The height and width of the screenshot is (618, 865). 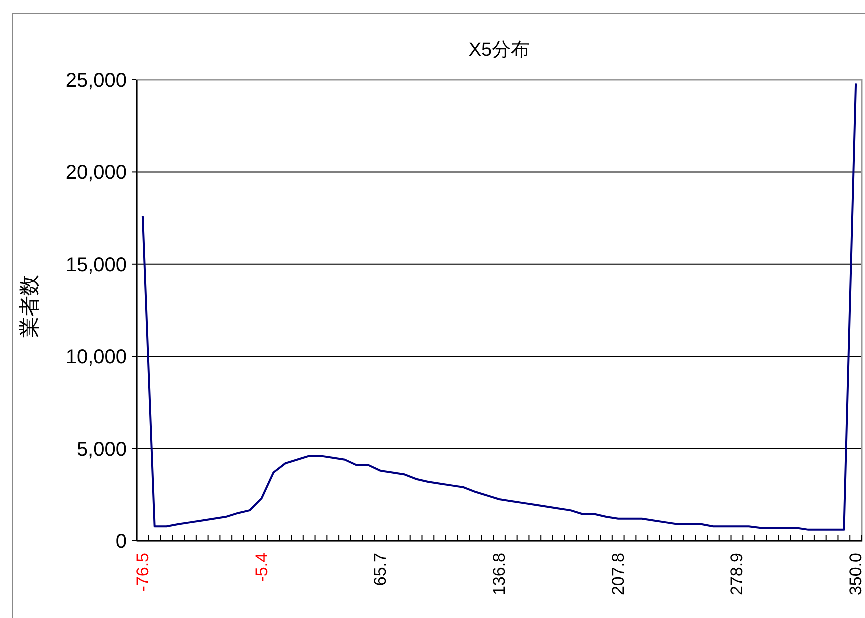 I want to click on x-tick-label: 350.0, so click(x=855, y=574).